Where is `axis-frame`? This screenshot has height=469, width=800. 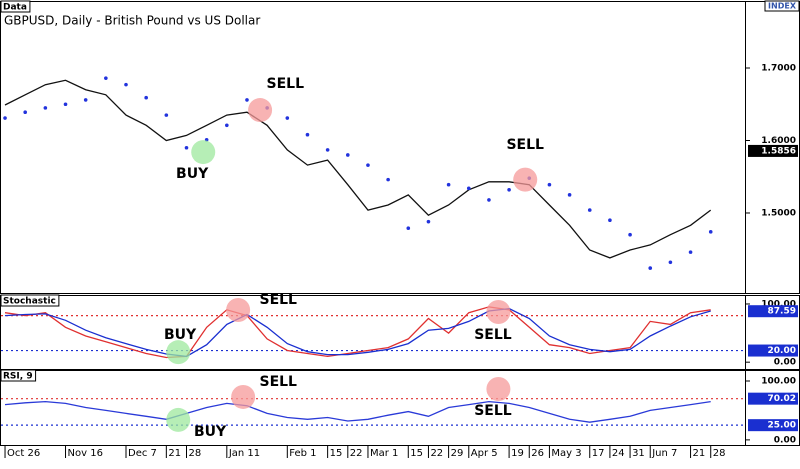
axis-frame is located at coordinates (772, 408).